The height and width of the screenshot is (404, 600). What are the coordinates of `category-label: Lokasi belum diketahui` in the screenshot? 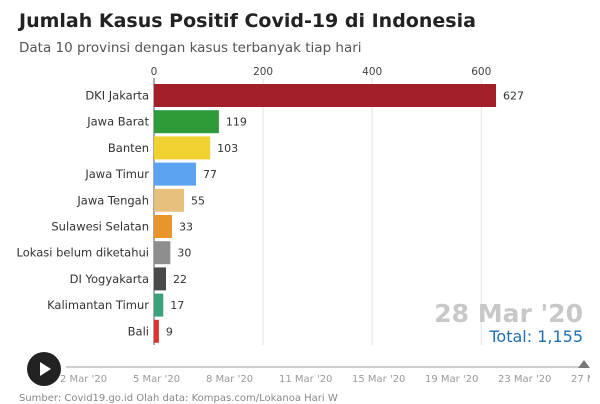 It's located at (83, 253).